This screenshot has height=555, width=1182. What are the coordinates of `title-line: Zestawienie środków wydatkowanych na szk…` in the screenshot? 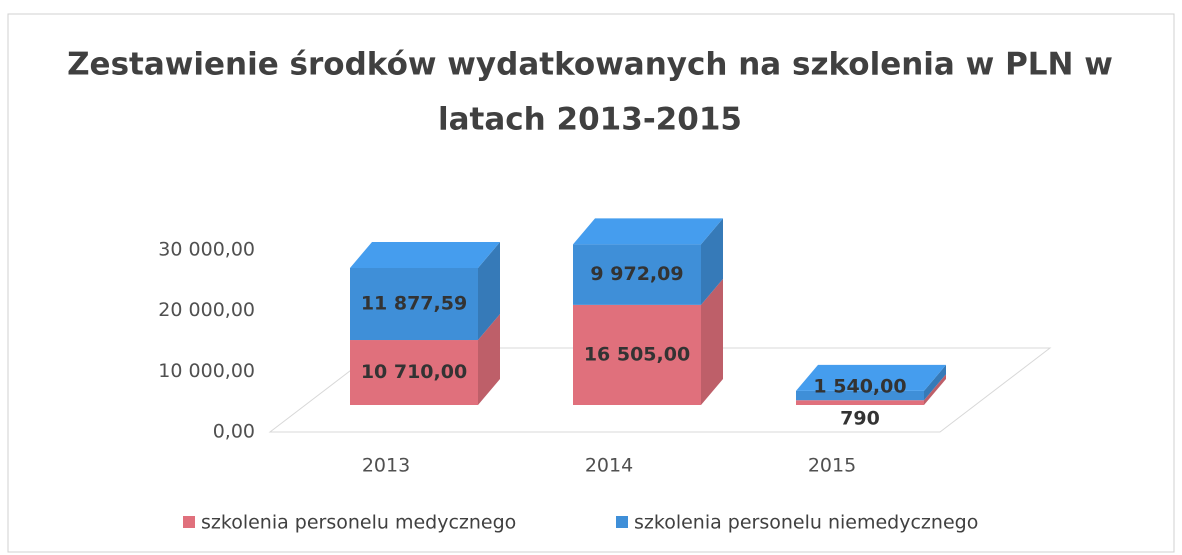 It's located at (590, 65).